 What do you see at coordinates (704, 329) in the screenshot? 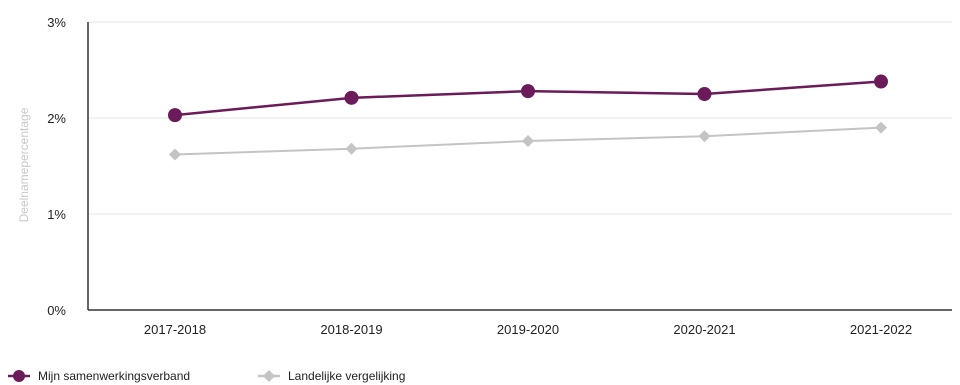
I see `x-tick-label: 2020-2021` at bounding box center [704, 329].